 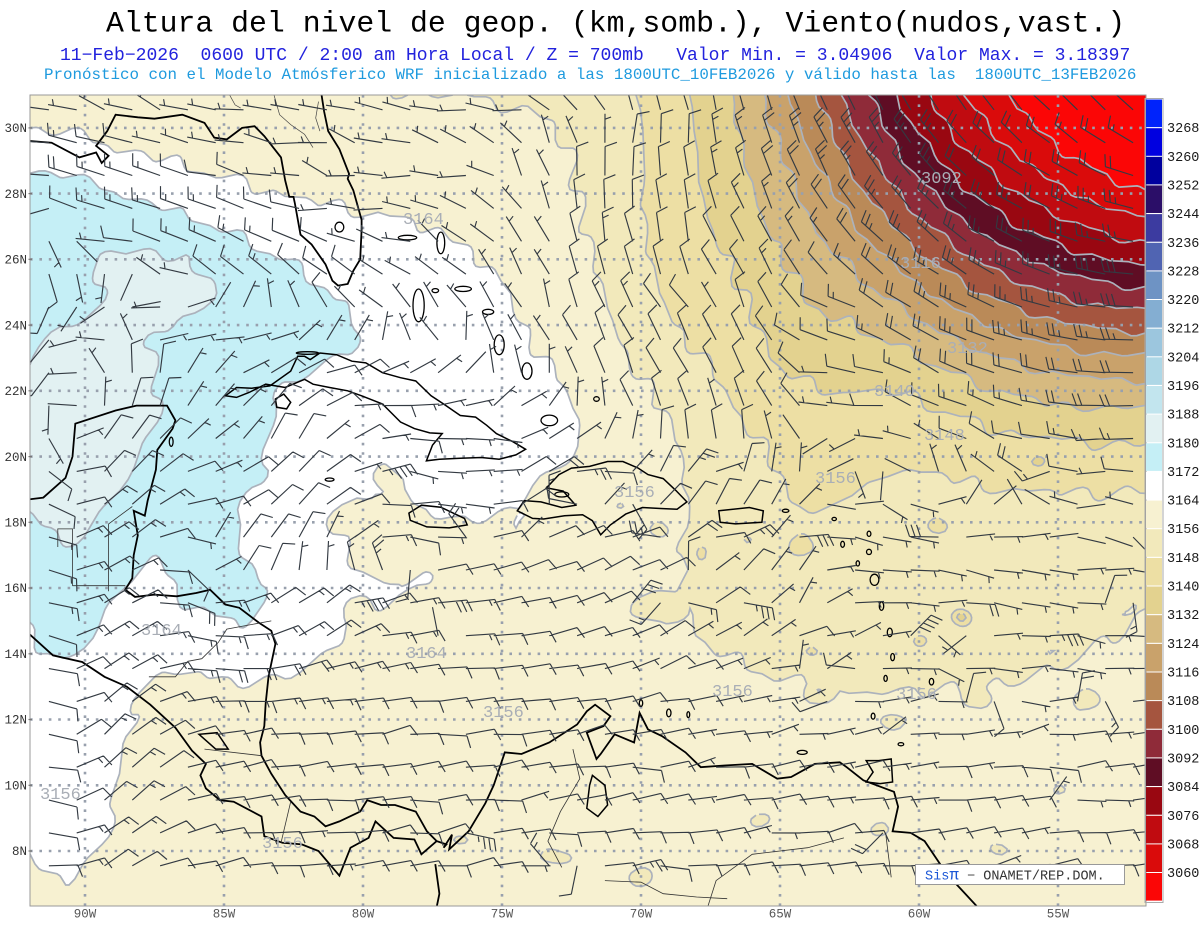 What do you see at coordinates (641, 915) in the screenshot?
I see `svg-text: 70W` at bounding box center [641, 915].